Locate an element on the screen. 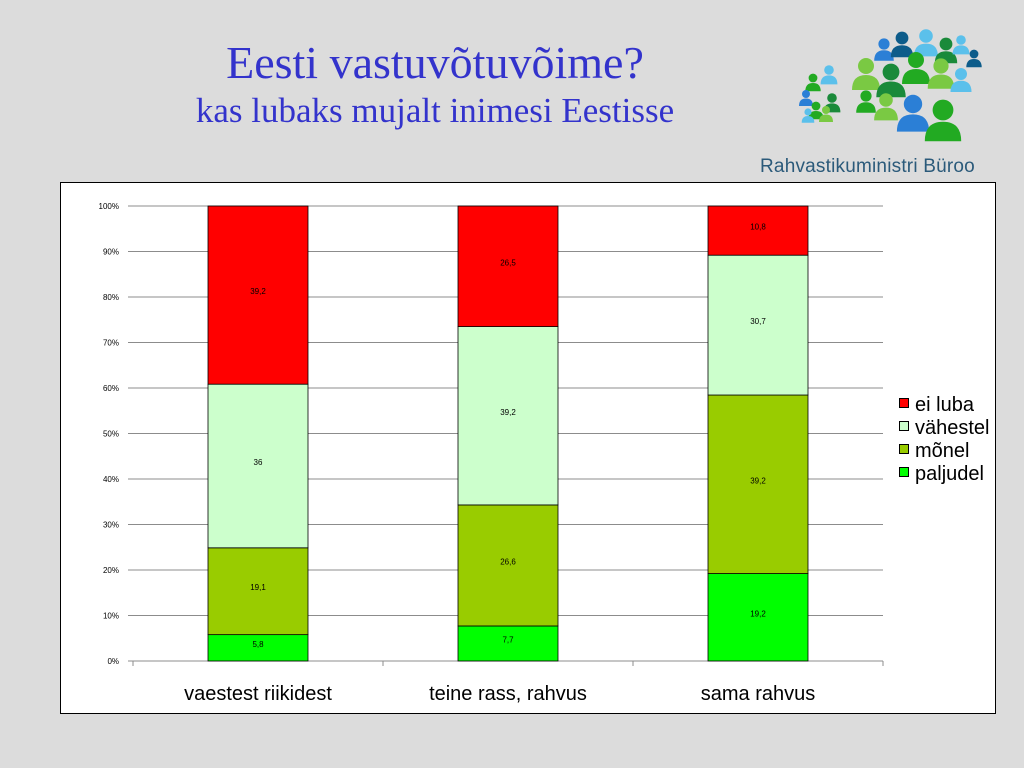 This screenshot has height=768, width=1024. category-label: vaestest riikidest is located at coordinates (258, 694).